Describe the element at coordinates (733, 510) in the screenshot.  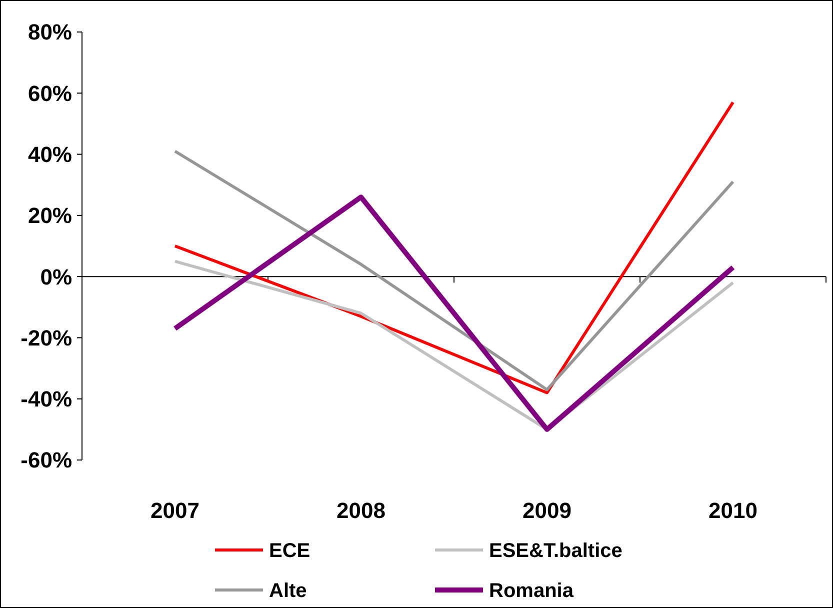
I see `x-tick-label: 2010` at that location.